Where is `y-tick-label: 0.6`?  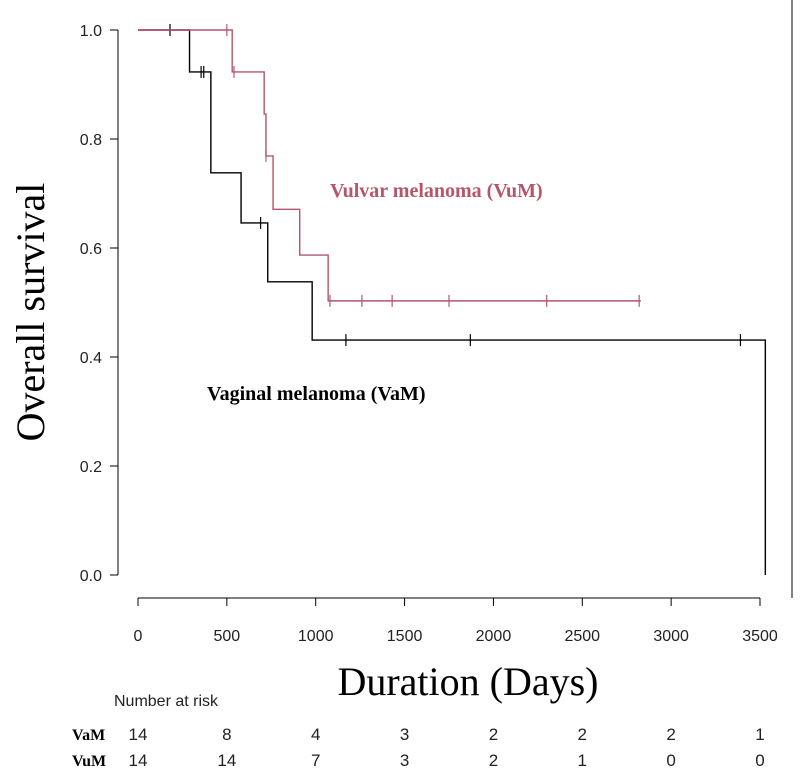
y-tick-label: 0.6 is located at coordinates (91, 249).